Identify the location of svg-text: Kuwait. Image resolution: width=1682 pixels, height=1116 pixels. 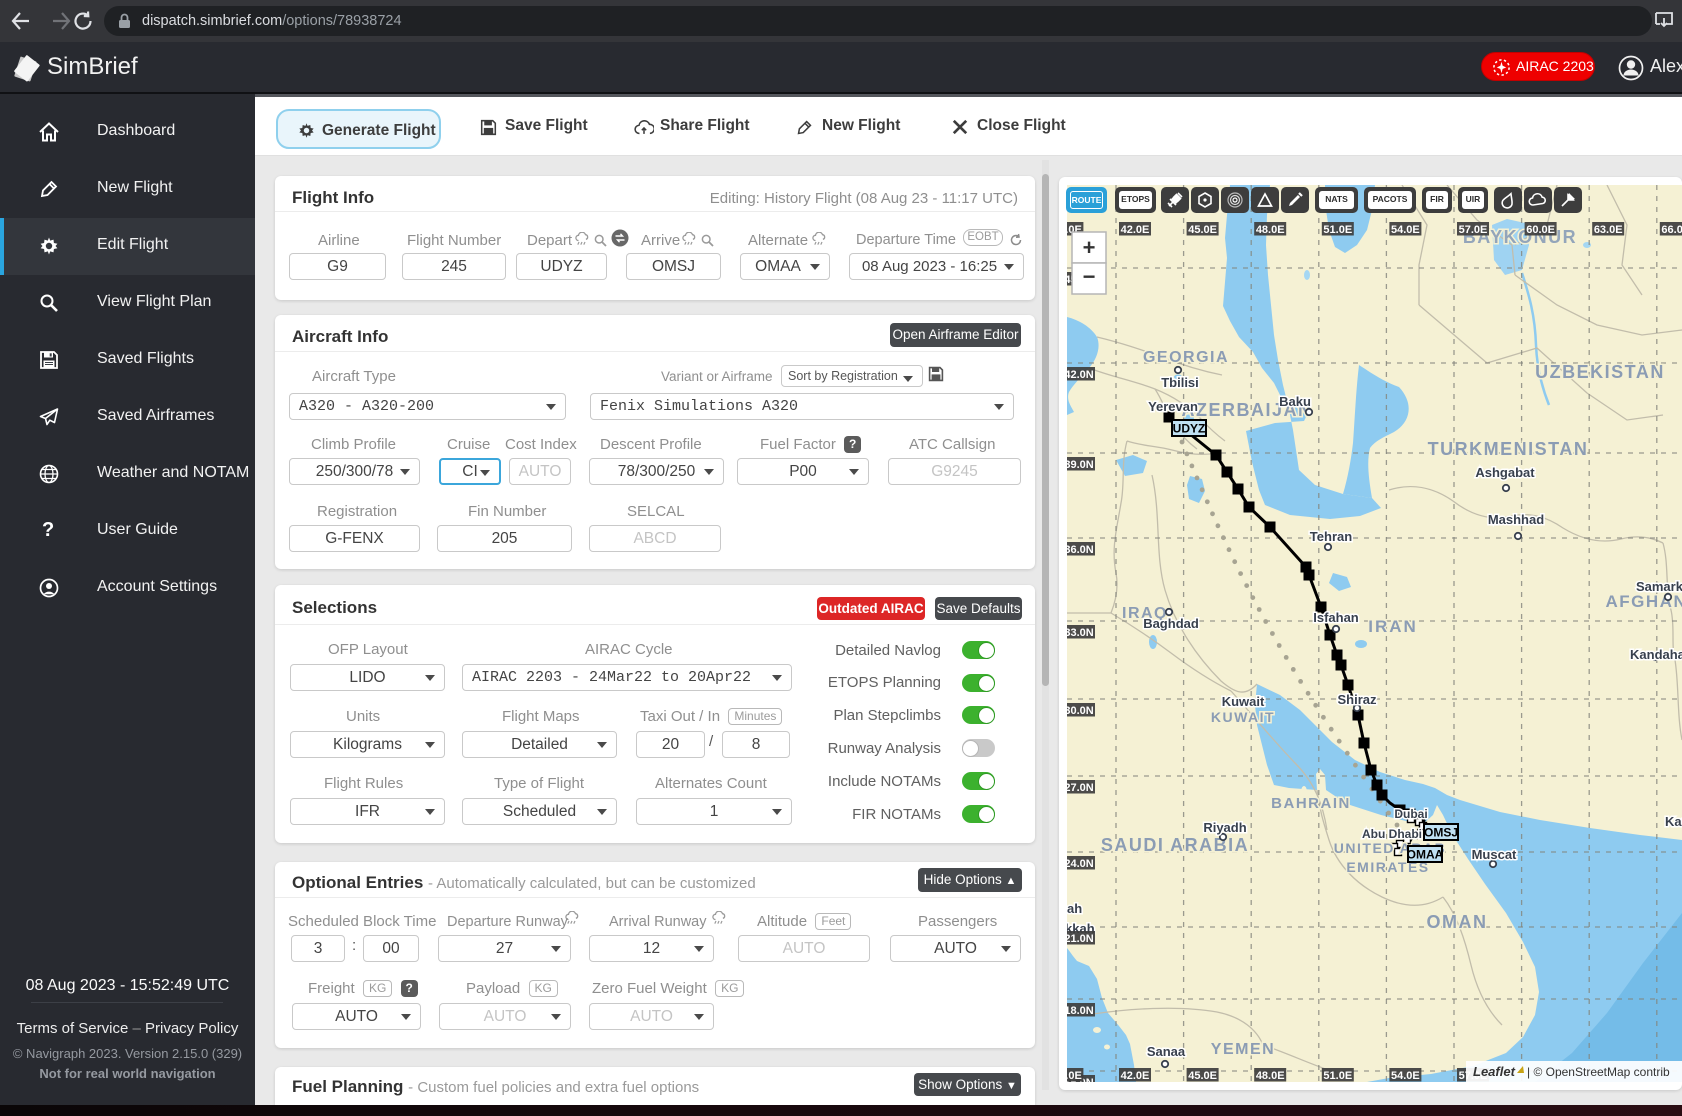
(1243, 701).